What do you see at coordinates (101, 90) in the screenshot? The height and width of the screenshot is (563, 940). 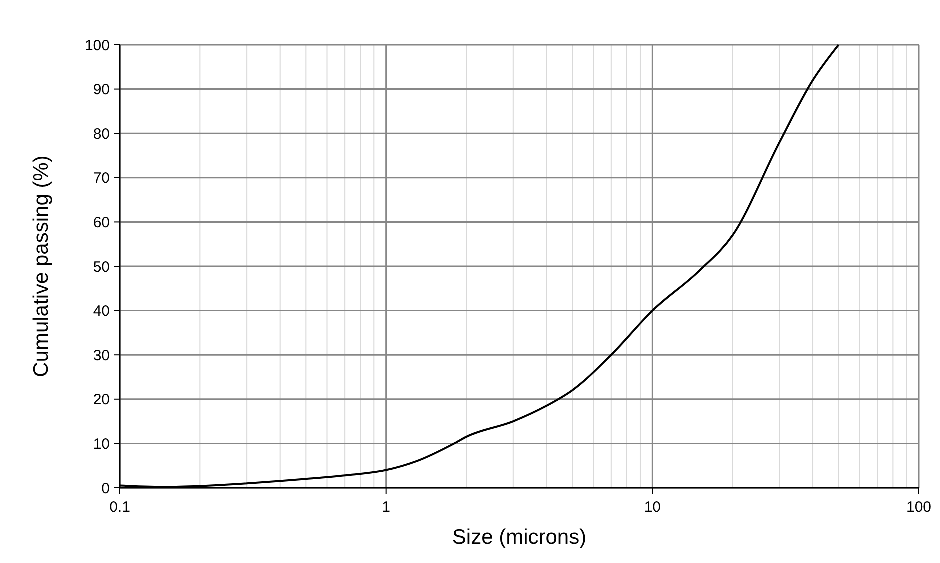 I see `y-tick-label: 90` at bounding box center [101, 90].